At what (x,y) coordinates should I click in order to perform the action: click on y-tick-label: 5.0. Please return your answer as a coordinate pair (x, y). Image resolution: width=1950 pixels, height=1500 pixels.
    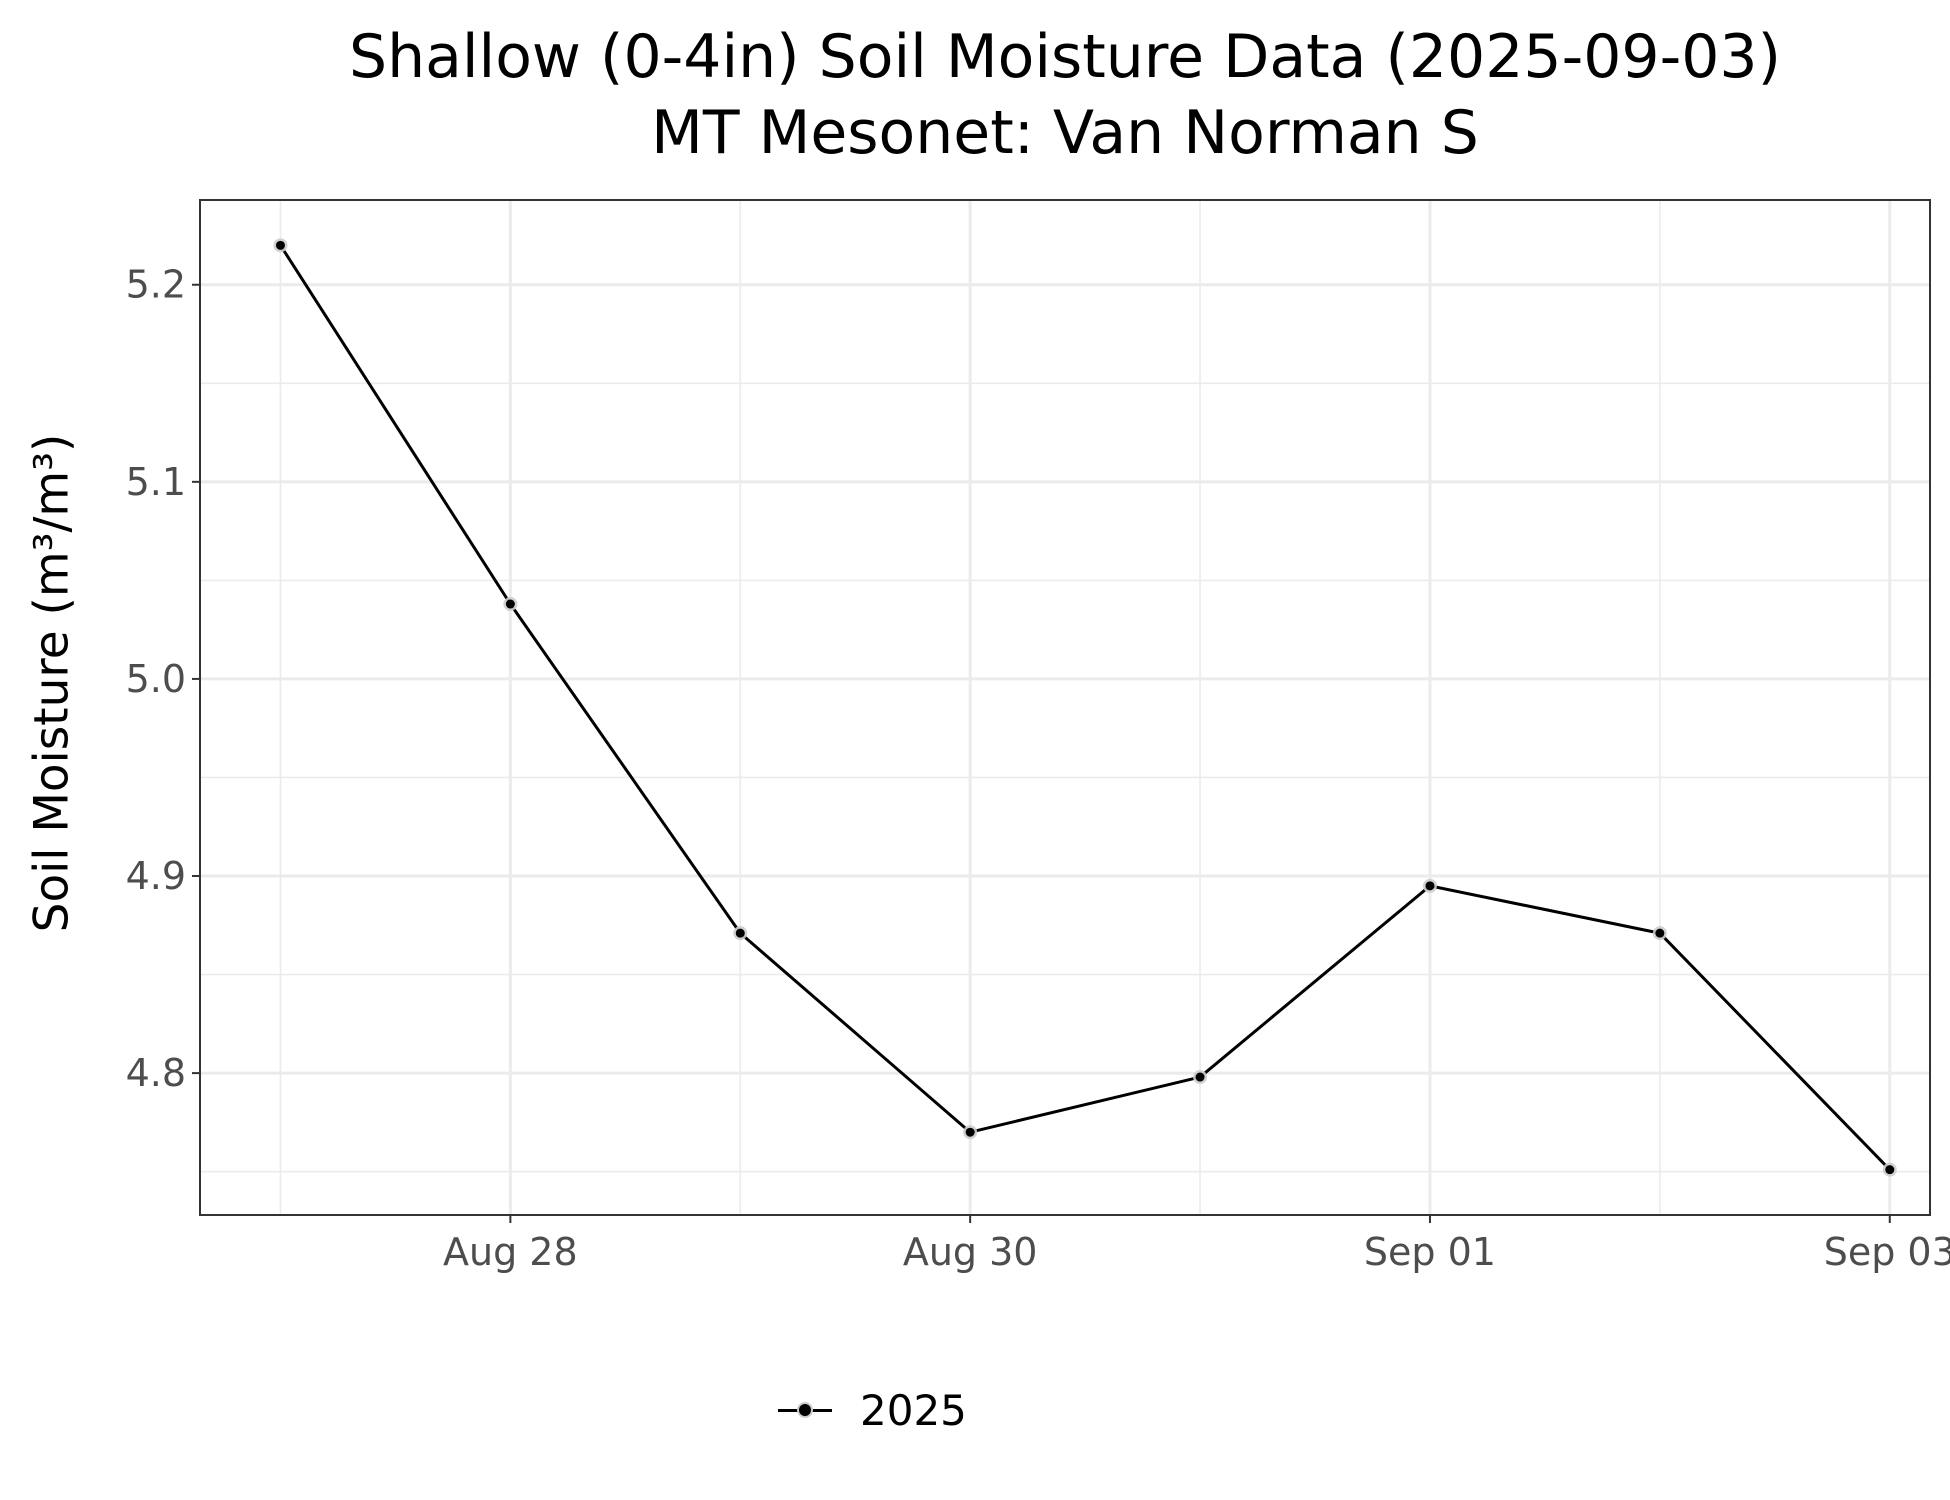
    Looking at the image, I should click on (156, 679).